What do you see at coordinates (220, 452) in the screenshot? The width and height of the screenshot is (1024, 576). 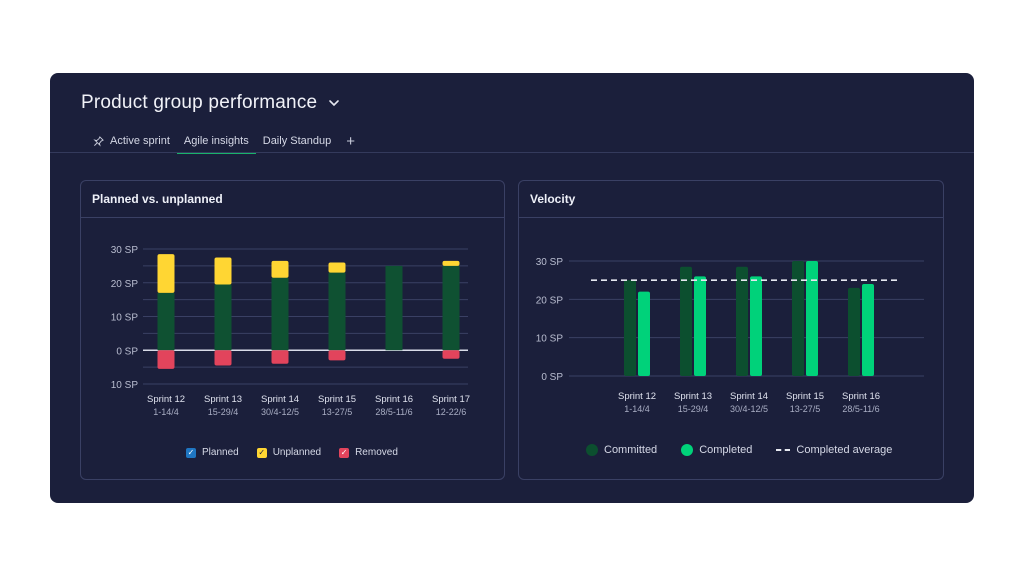 I see `legend-label: Planned` at bounding box center [220, 452].